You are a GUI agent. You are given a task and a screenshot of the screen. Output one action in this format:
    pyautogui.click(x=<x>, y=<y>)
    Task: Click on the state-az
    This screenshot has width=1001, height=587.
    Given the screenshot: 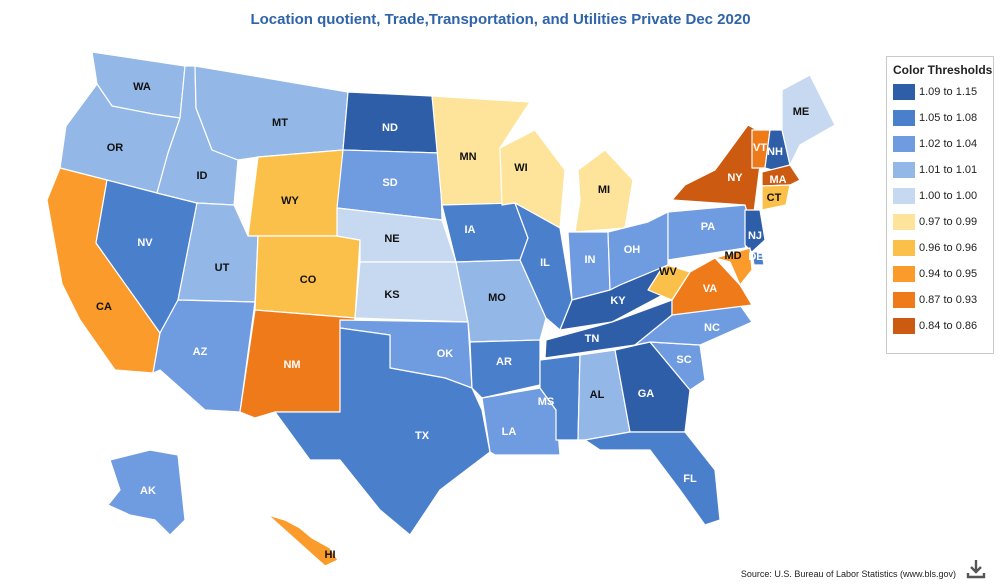 What is the action you would take?
    pyautogui.click(x=204, y=356)
    